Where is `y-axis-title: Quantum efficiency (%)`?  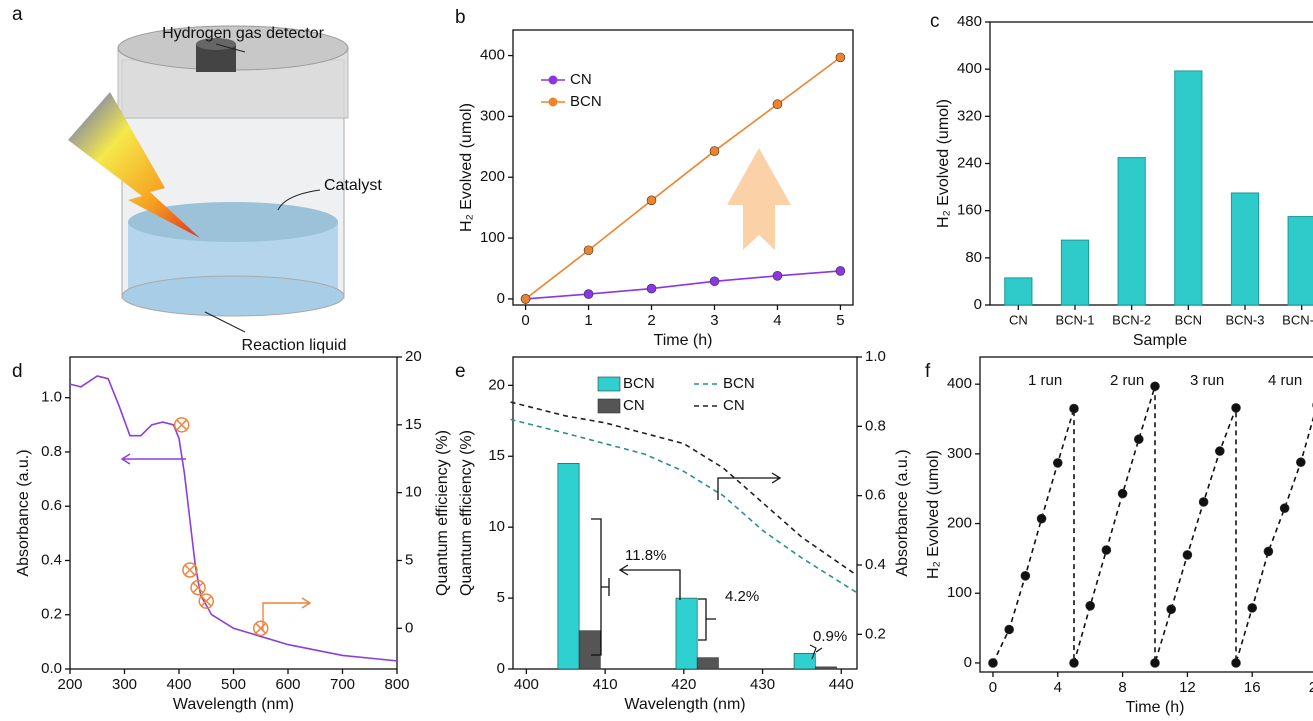
y-axis-title: Quantum efficiency (%) is located at coordinates (466, 513).